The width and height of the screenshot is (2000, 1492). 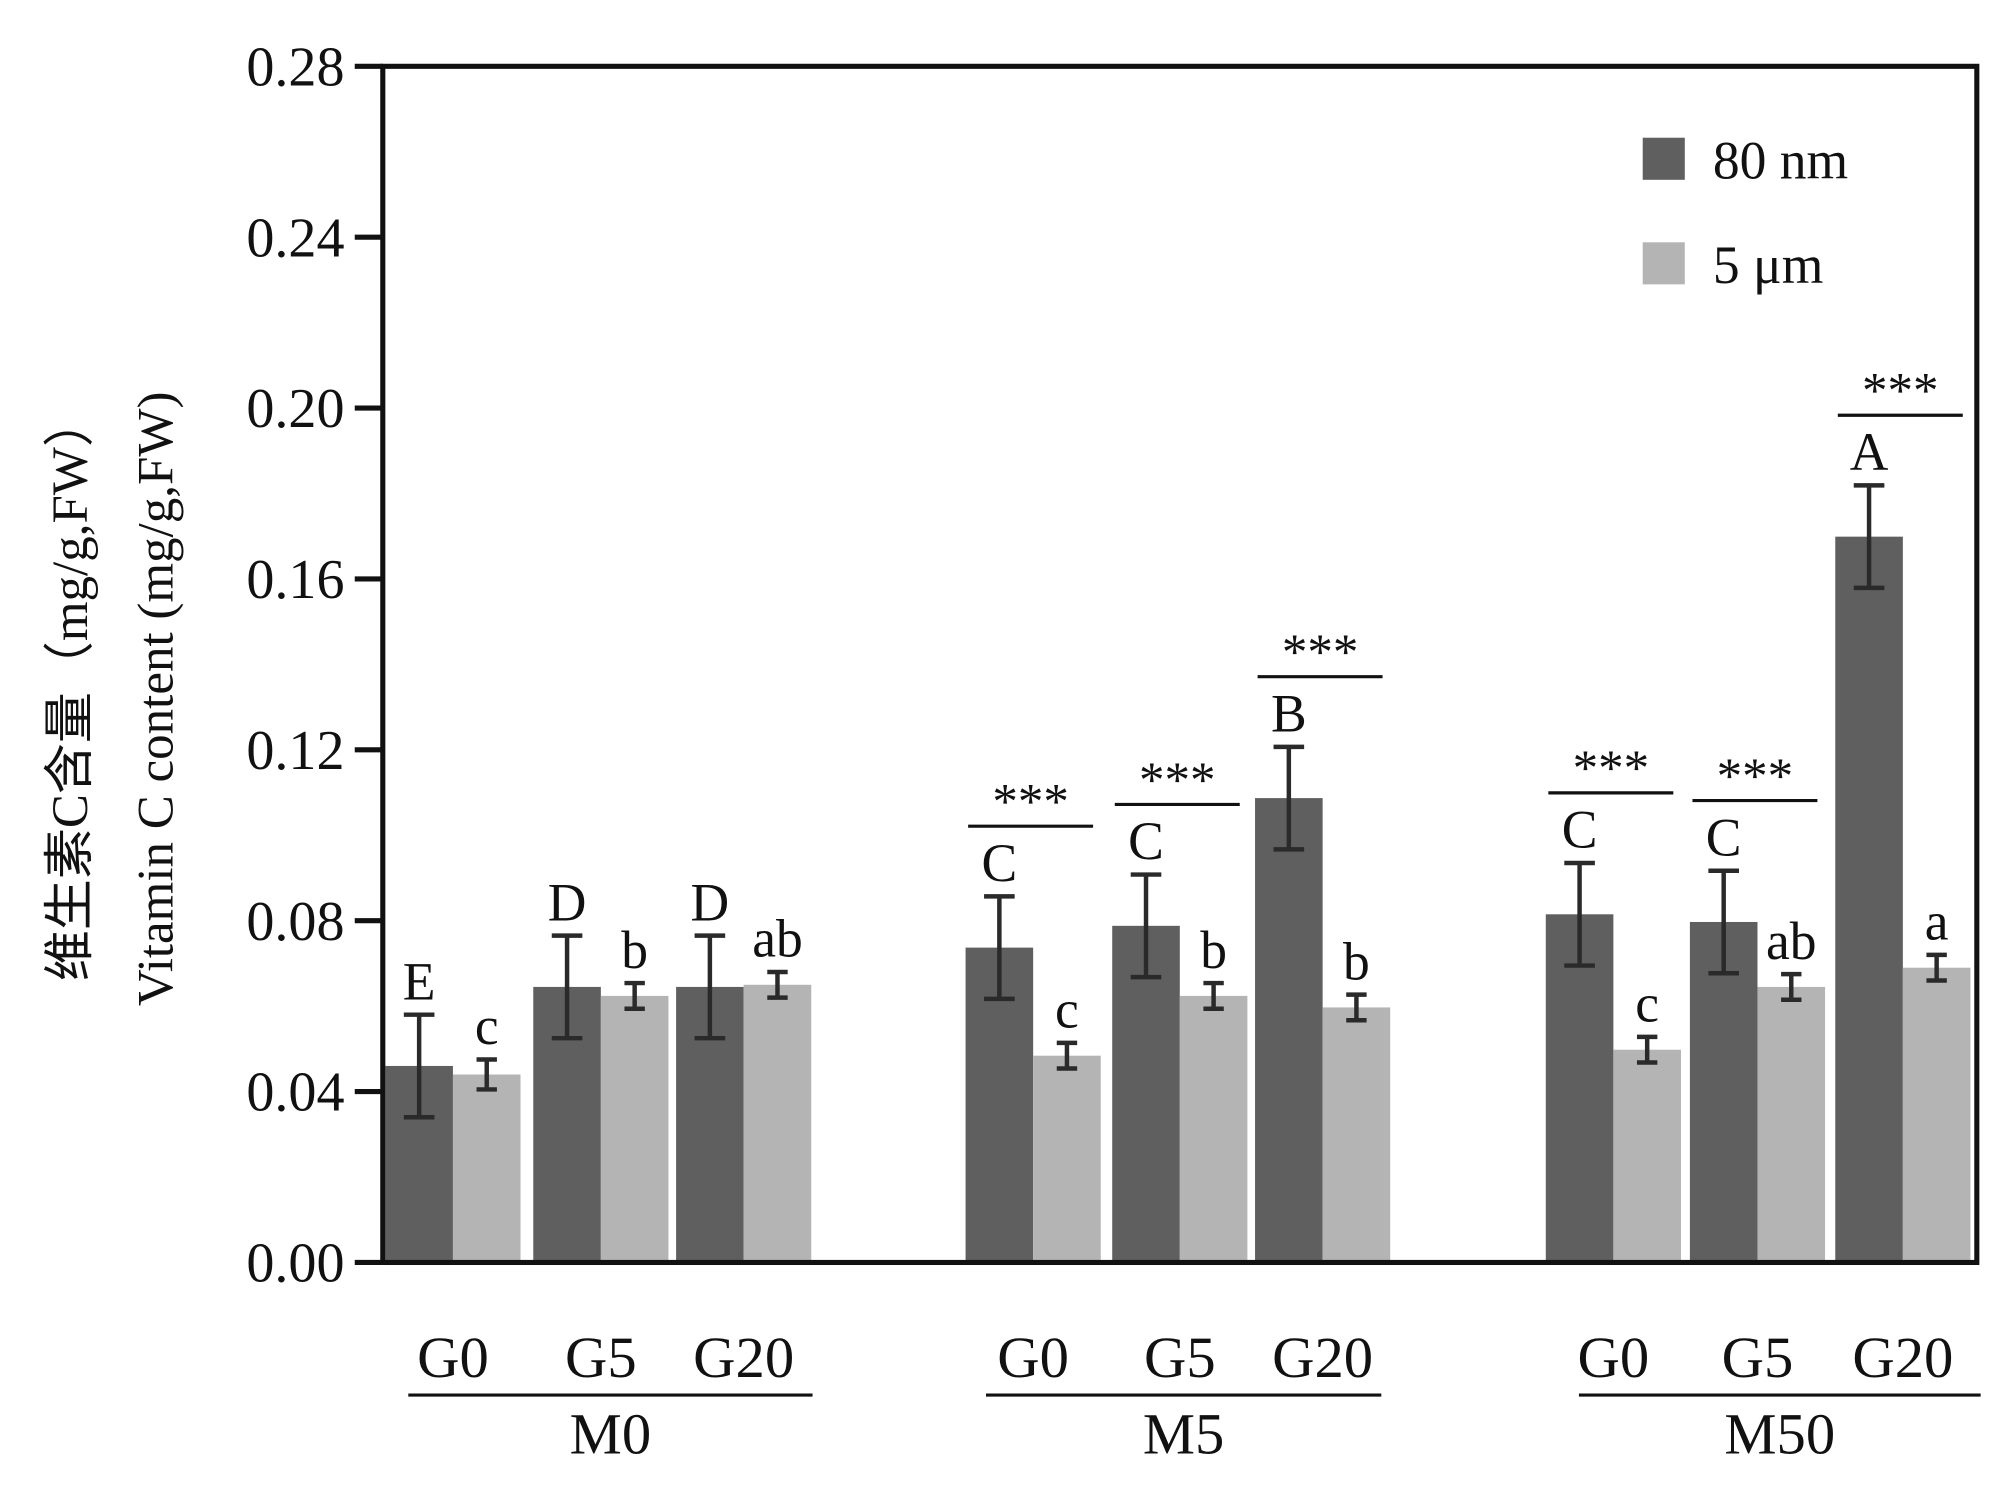 What do you see at coordinates (295, 409) in the screenshot?
I see `y-tick-label: 0.20` at bounding box center [295, 409].